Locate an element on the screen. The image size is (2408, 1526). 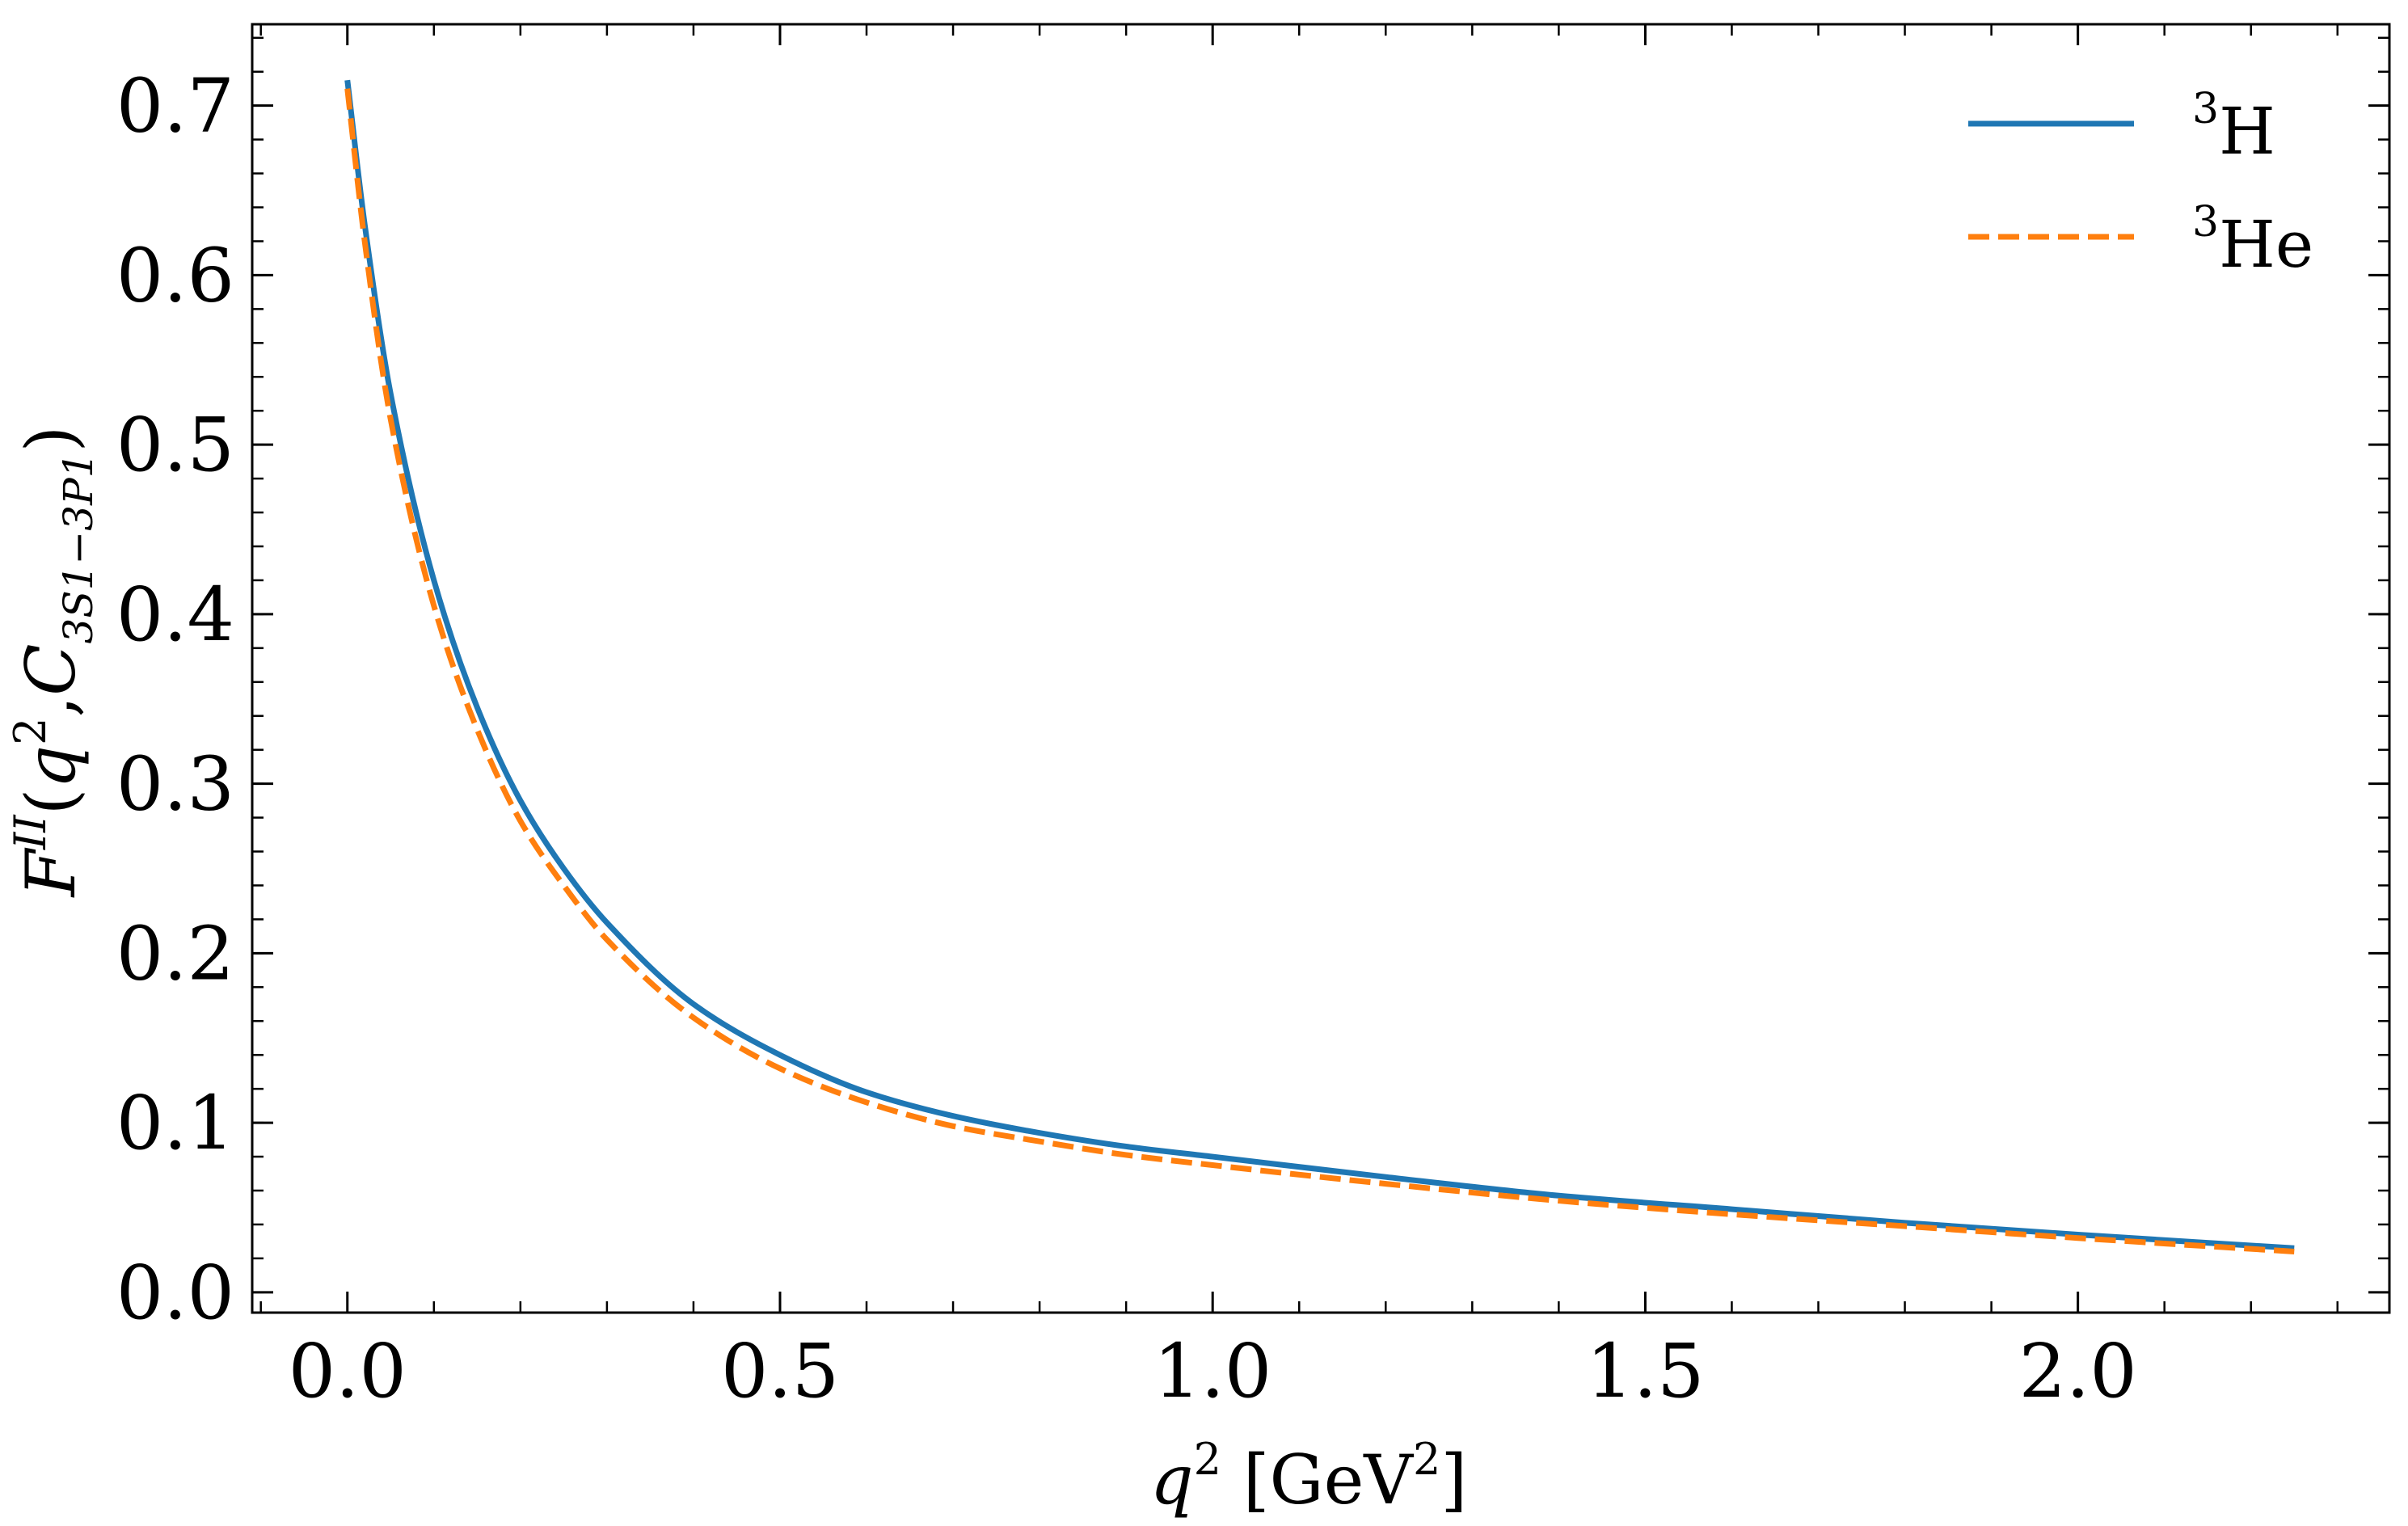
y-axis-label-q-sup: 2 is located at coordinates (31, 731).